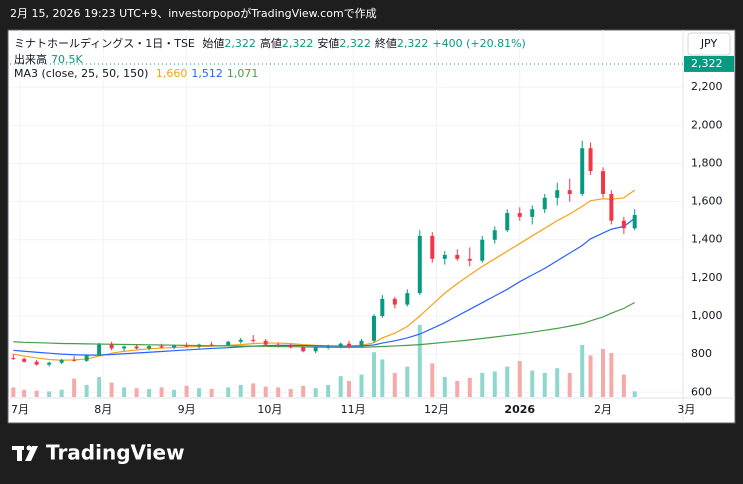 This screenshot has height=484, width=743. I want to click on y-tick-label: 600, so click(701, 391).